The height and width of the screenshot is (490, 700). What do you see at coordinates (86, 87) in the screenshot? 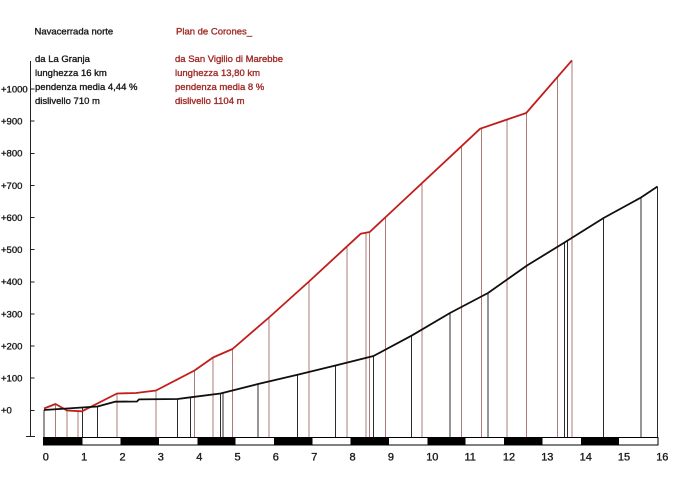
I see `svg-text: pendenza media 4,44 %` at bounding box center [86, 87].